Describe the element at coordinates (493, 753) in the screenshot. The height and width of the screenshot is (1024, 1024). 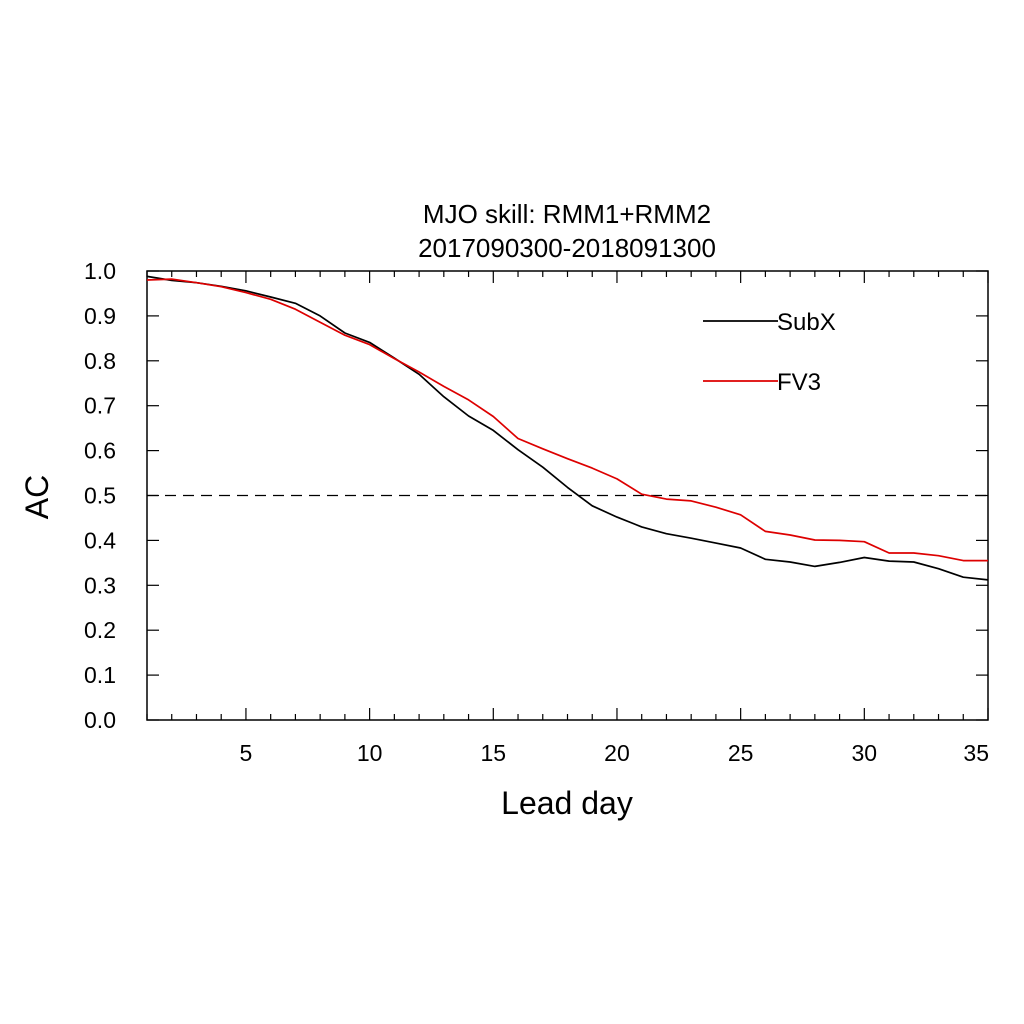
I see `x-tick-label: 15` at that location.